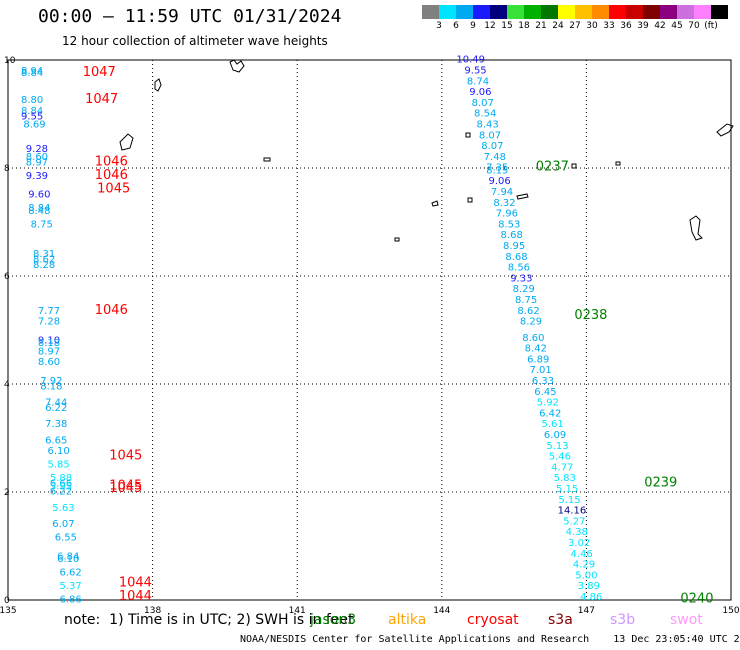  I want to click on wave-height-point: 8.18, so click(49, 343).